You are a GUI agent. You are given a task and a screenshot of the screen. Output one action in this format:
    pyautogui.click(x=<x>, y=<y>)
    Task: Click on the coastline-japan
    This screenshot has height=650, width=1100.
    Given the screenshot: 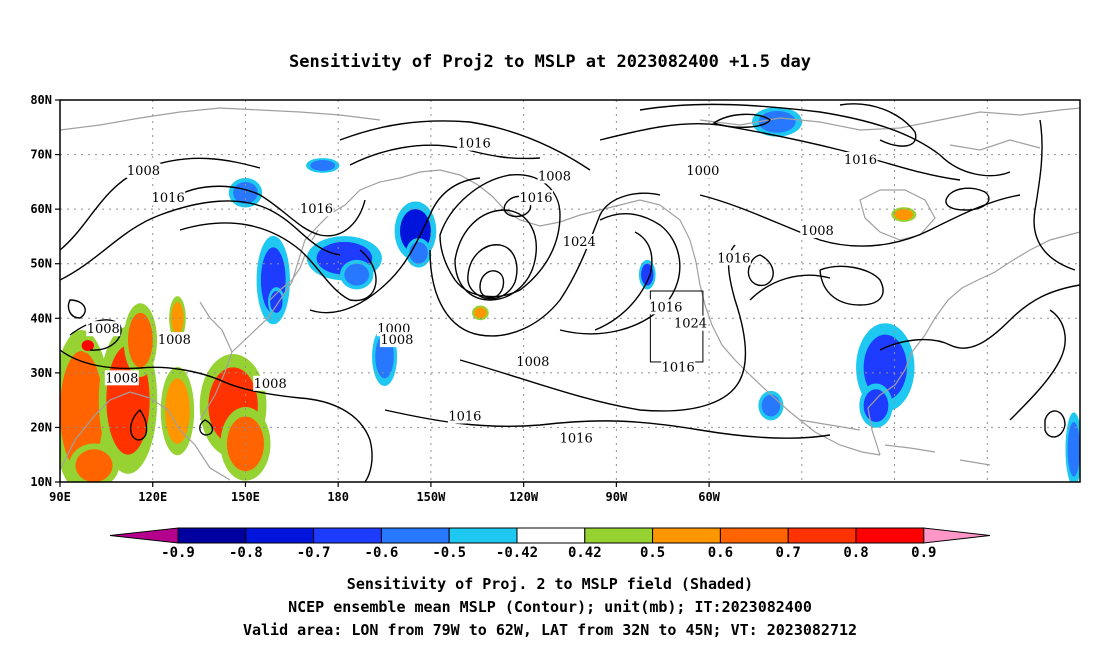 What is the action you would take?
    pyautogui.click(x=294, y=265)
    